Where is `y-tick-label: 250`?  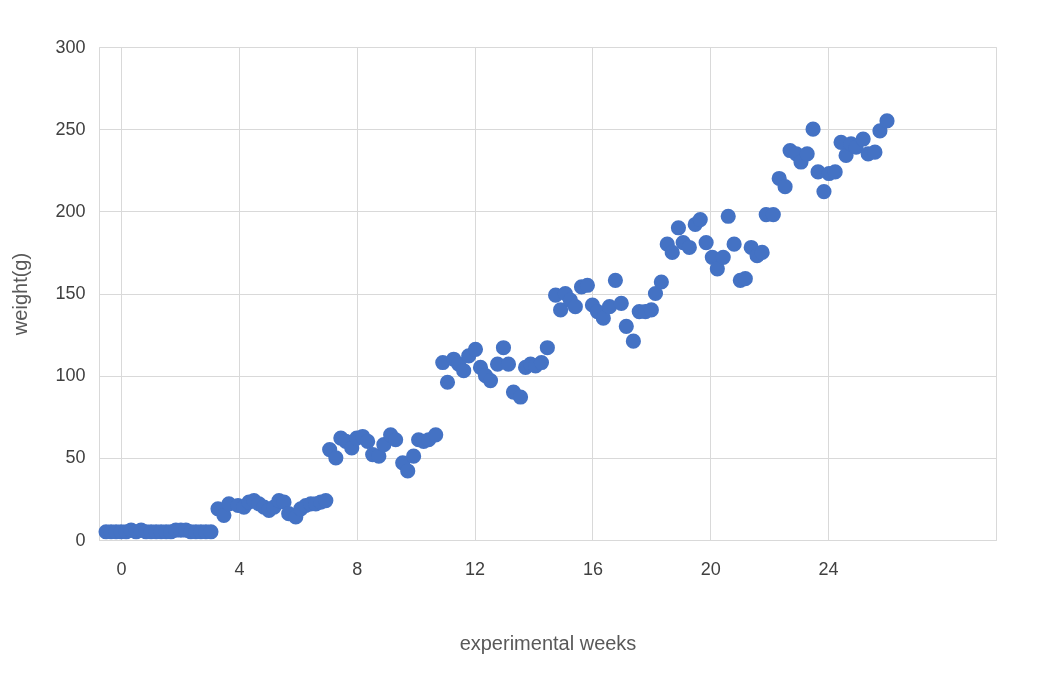 y-tick-label: 250 is located at coordinates (70, 128).